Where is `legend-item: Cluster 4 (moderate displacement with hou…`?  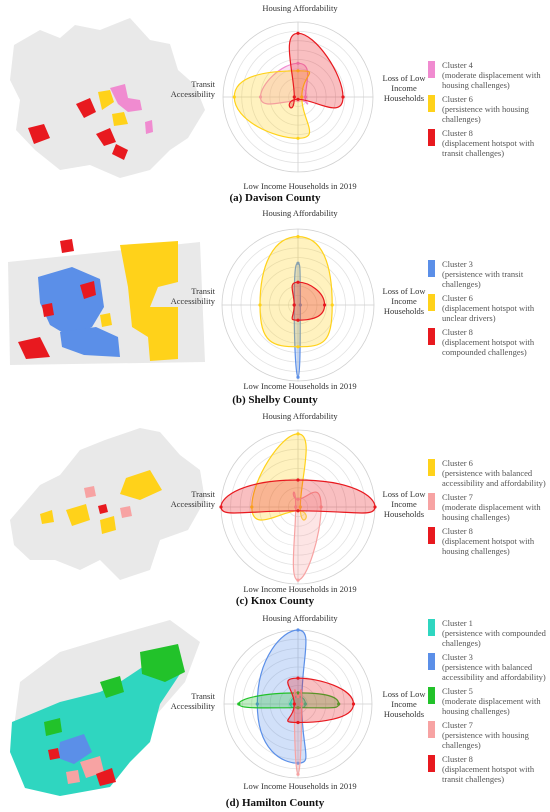
legend-item: Cluster 4 (moderate displacement with hou… is located at coordinates (488, 75).